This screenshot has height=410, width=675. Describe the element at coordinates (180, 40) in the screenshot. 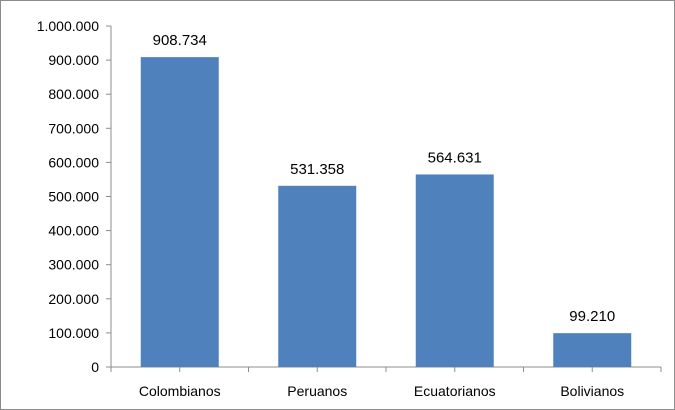

I see `data-label: 908.734` at that location.